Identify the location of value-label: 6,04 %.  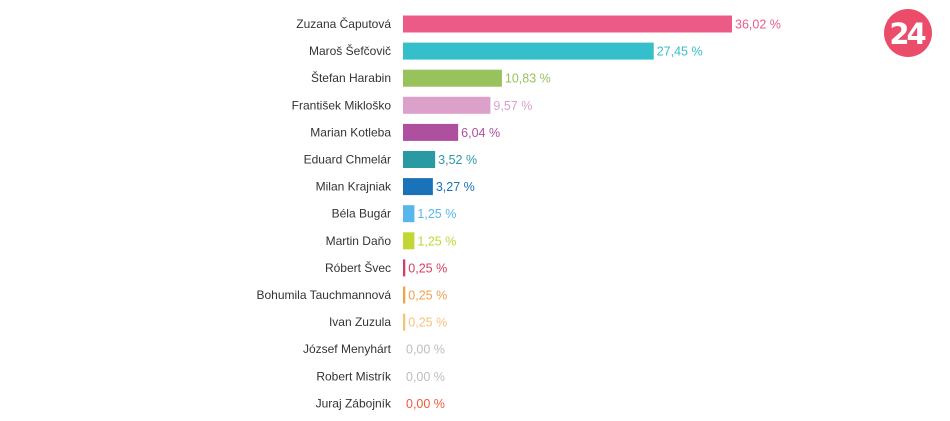
(480, 133).